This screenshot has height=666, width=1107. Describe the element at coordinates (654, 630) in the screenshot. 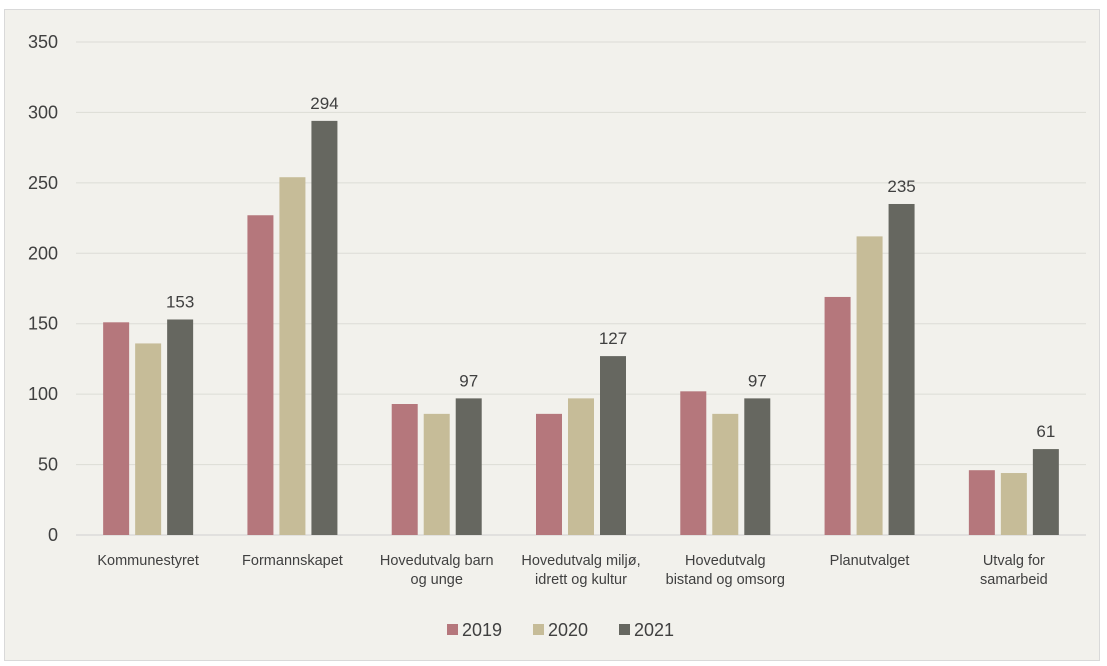

I see `legend-label: 2021` at that location.